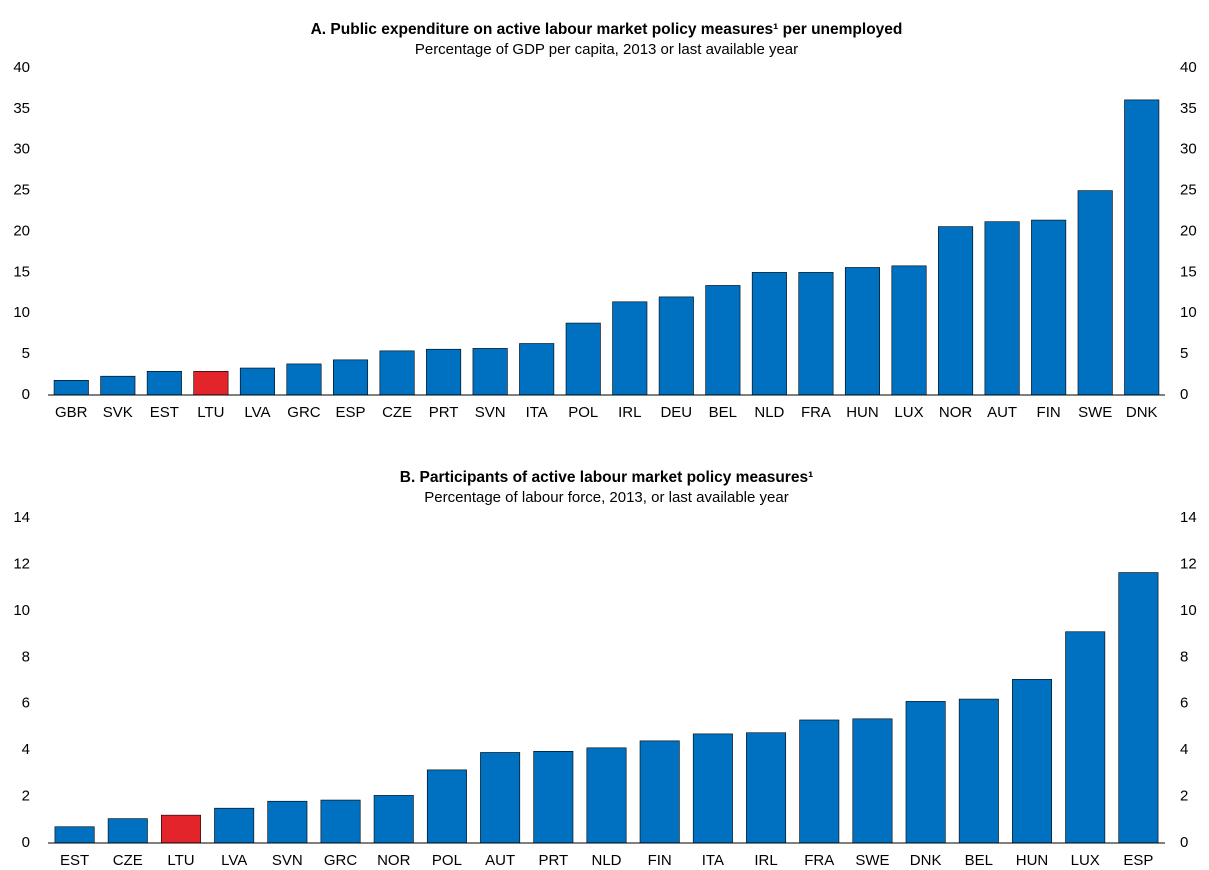 The image size is (1209, 870). What do you see at coordinates (606, 860) in the screenshot?
I see `x-tick-label: NLD` at bounding box center [606, 860].